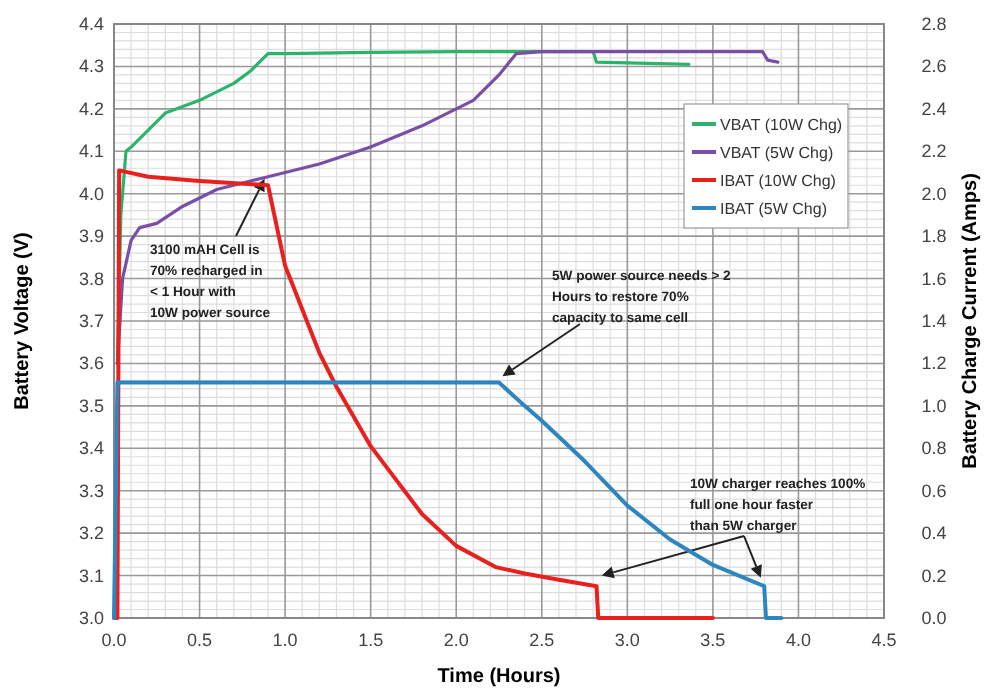  I want to click on legend-label: IBAT (5W Chg), so click(774, 209).